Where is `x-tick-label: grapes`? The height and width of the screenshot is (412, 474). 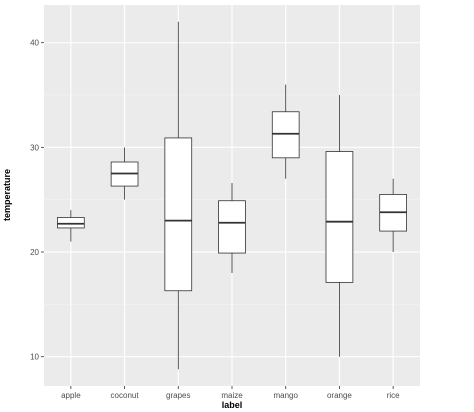 x-tick-label: grapes is located at coordinates (178, 395).